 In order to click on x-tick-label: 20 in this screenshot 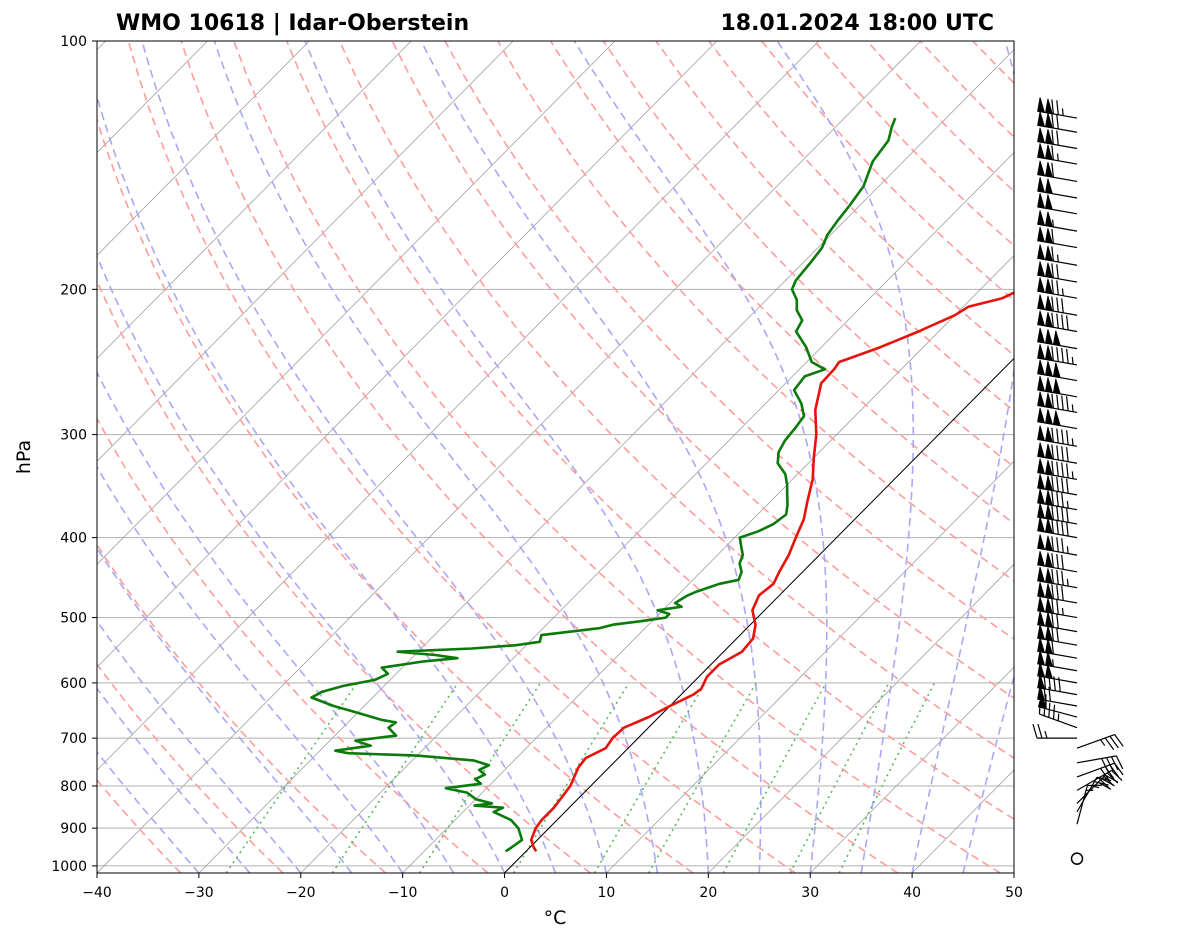, I will do `click(708, 893)`.